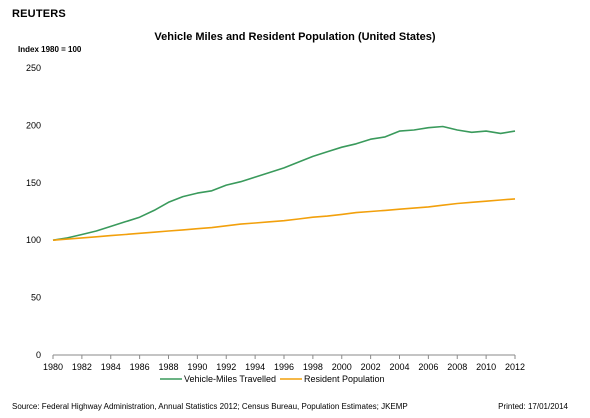 This screenshot has width=590, height=418. I want to click on x-tick-label: 1986, so click(140, 367).